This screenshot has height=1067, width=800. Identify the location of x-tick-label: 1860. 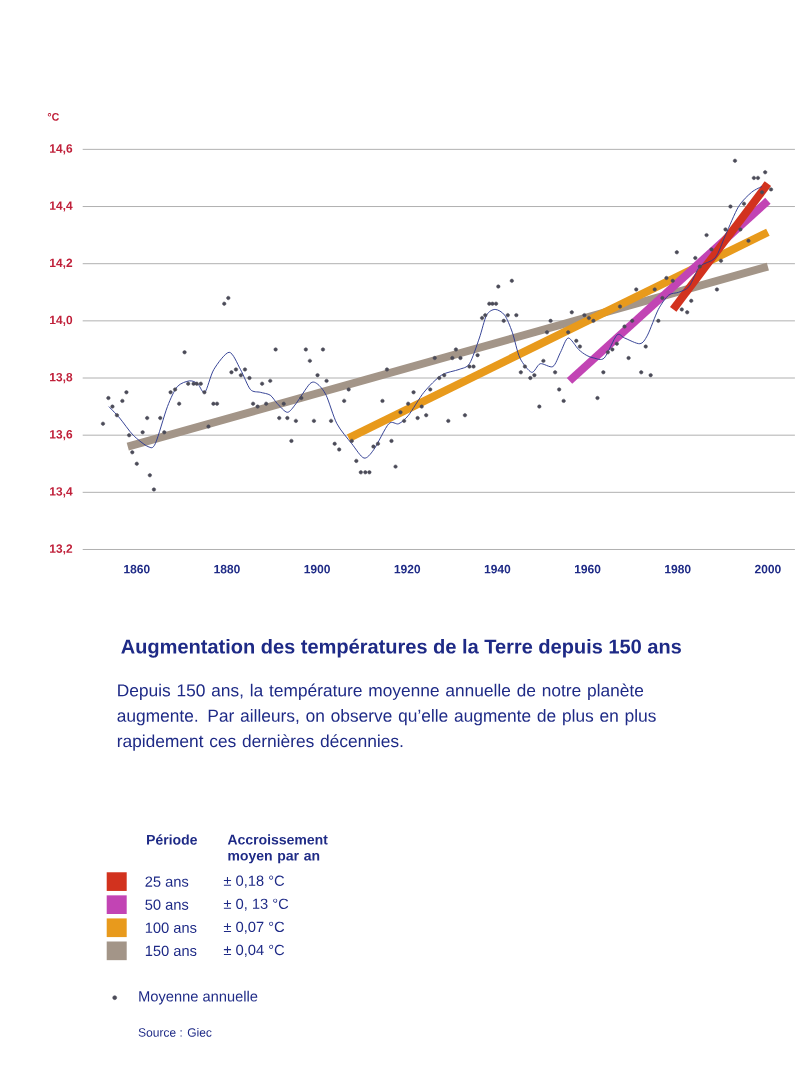
(137, 569).